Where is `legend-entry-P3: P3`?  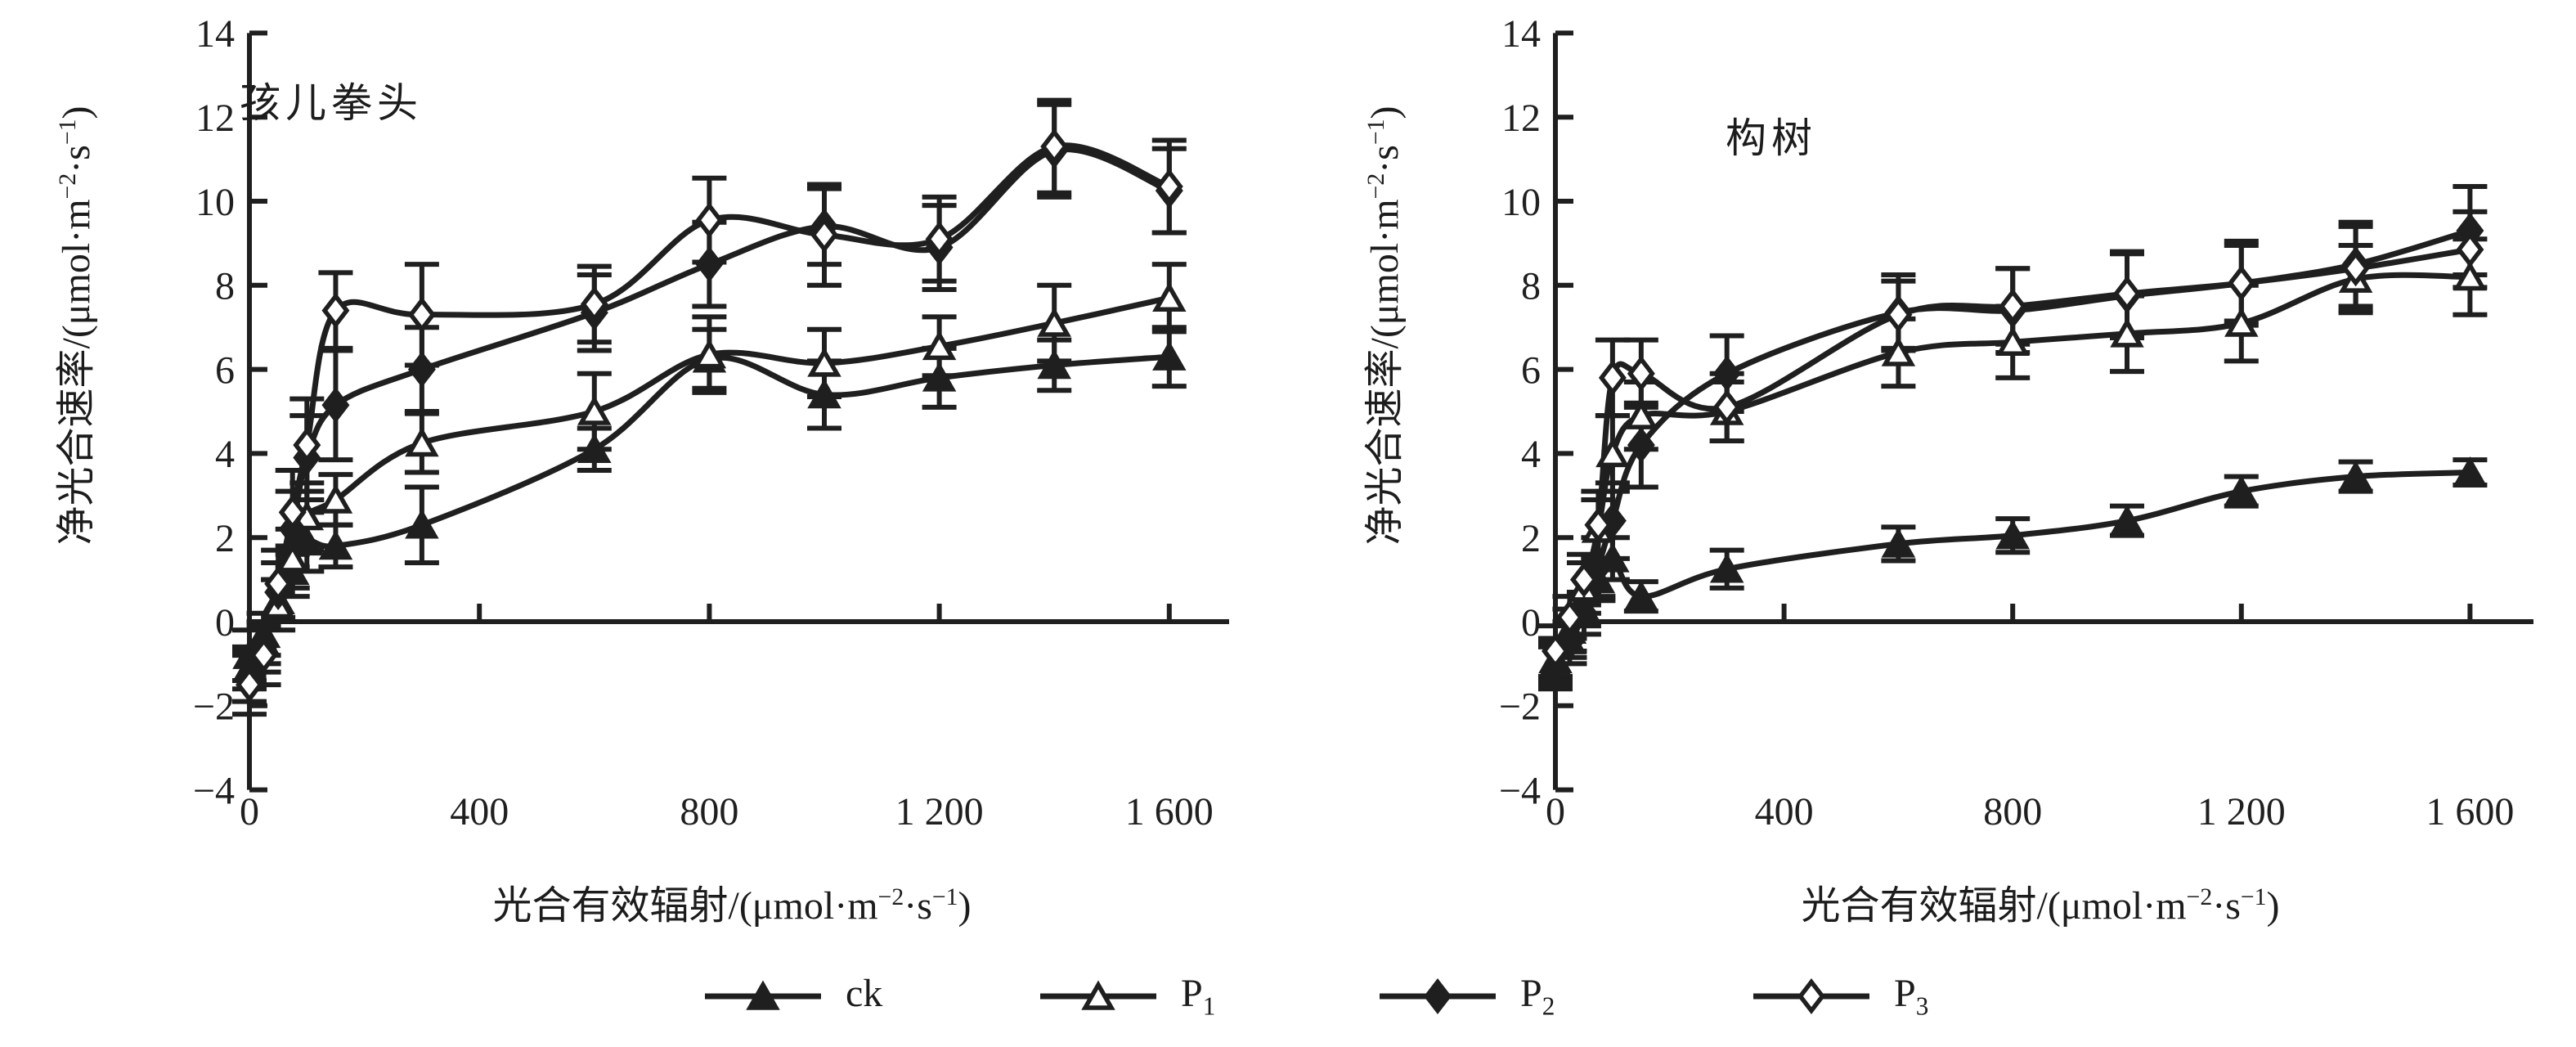 legend-entry-P3: P3 is located at coordinates (1839, 997).